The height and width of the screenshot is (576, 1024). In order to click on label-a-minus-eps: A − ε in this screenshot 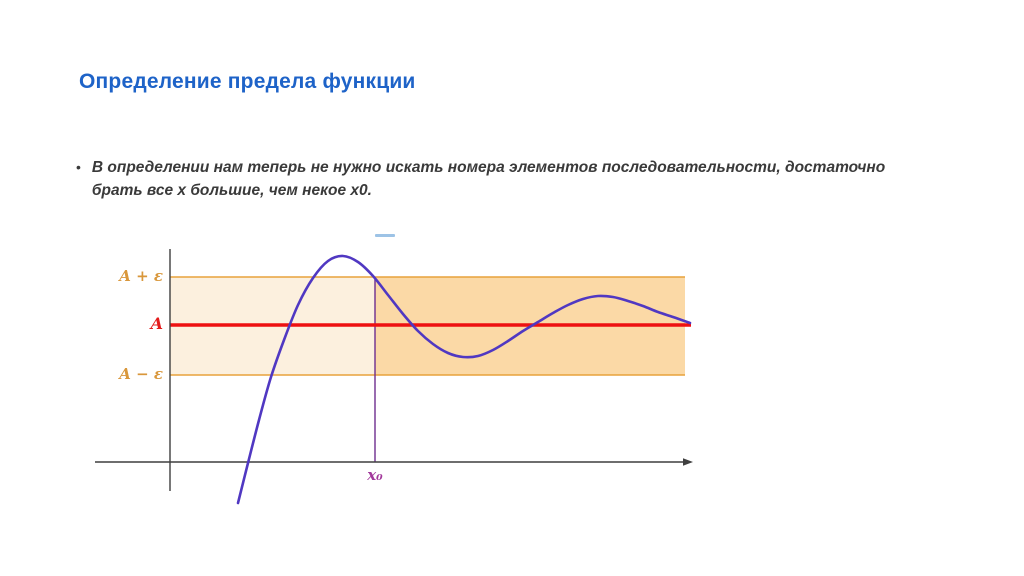, I will do `click(141, 374)`.